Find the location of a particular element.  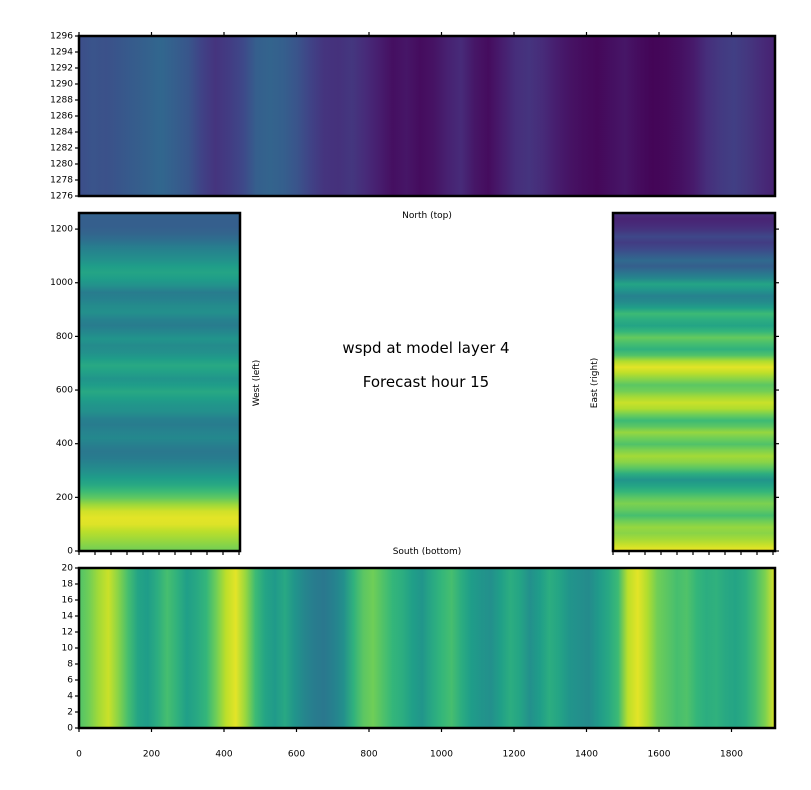

tick-label: 2 is located at coordinates (70, 713).